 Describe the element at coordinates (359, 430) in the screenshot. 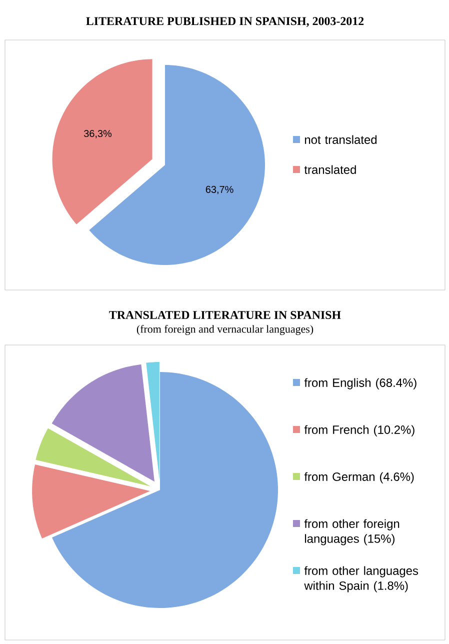

I see `legend-label: from French (10.2%)` at that location.